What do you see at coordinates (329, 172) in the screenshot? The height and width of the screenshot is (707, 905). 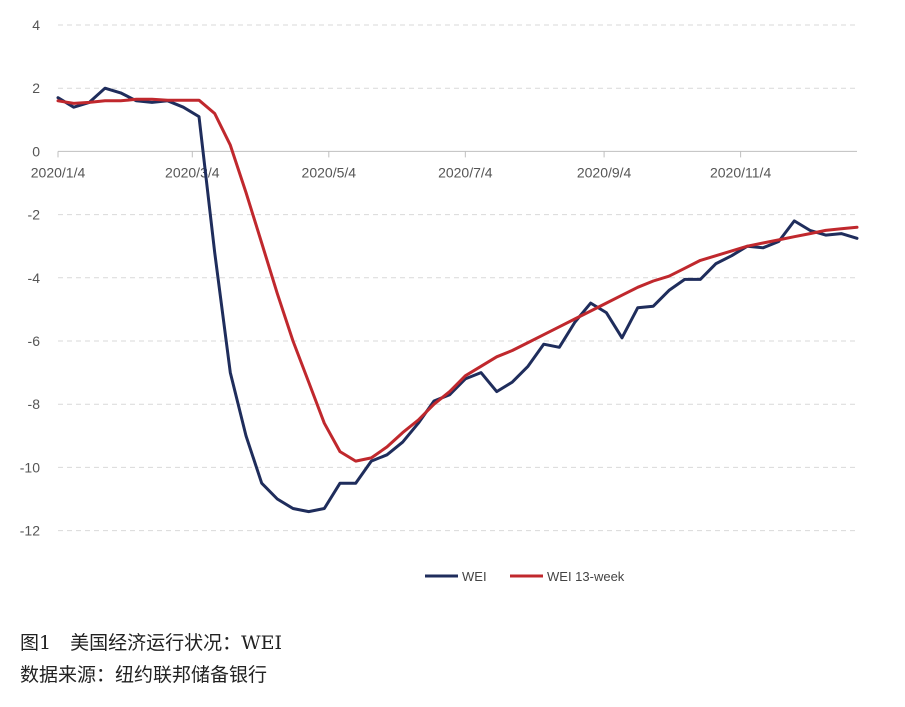 I see `x-tick-label: 2020/5/4` at bounding box center [329, 172].